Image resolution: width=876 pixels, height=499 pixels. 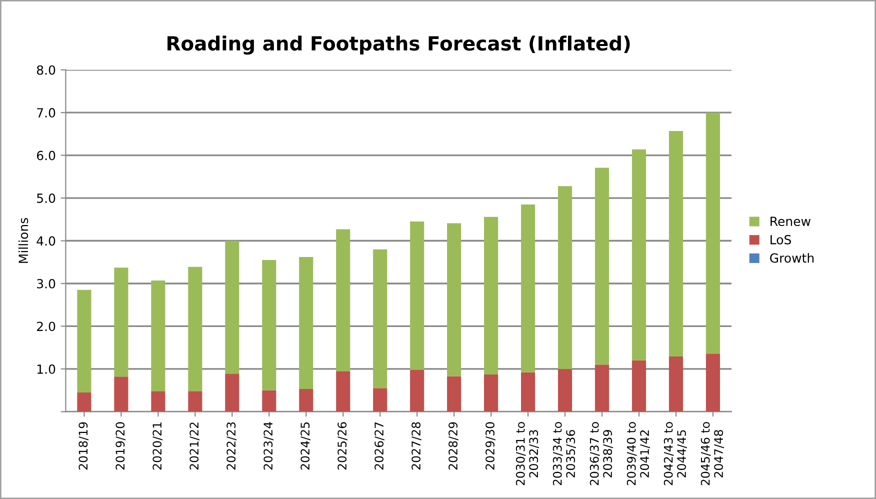 I want to click on x-tick-label: 2022/23, so click(x=231, y=446).